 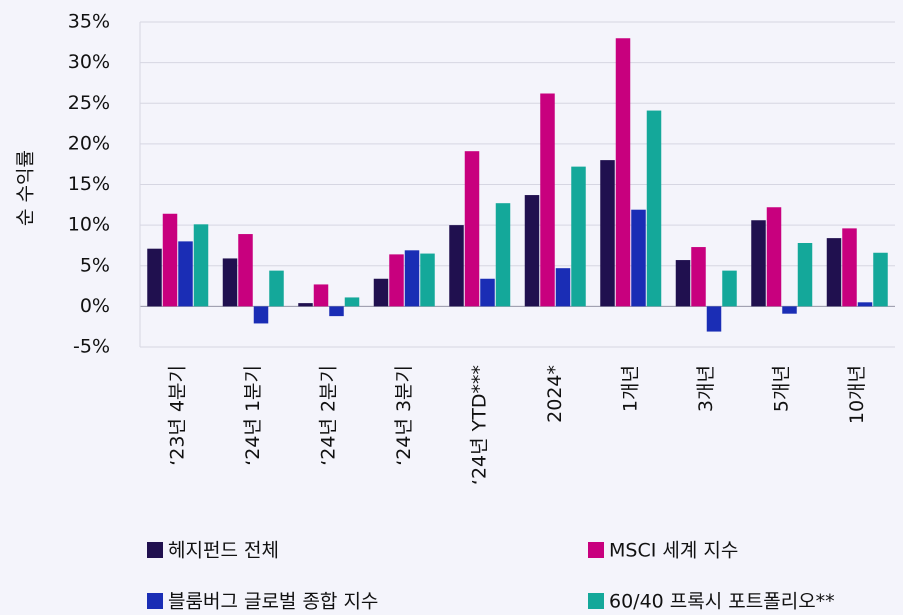 What do you see at coordinates (253, 415) in the screenshot?
I see `x-tick-label: ‘24년 1분기` at bounding box center [253, 415].